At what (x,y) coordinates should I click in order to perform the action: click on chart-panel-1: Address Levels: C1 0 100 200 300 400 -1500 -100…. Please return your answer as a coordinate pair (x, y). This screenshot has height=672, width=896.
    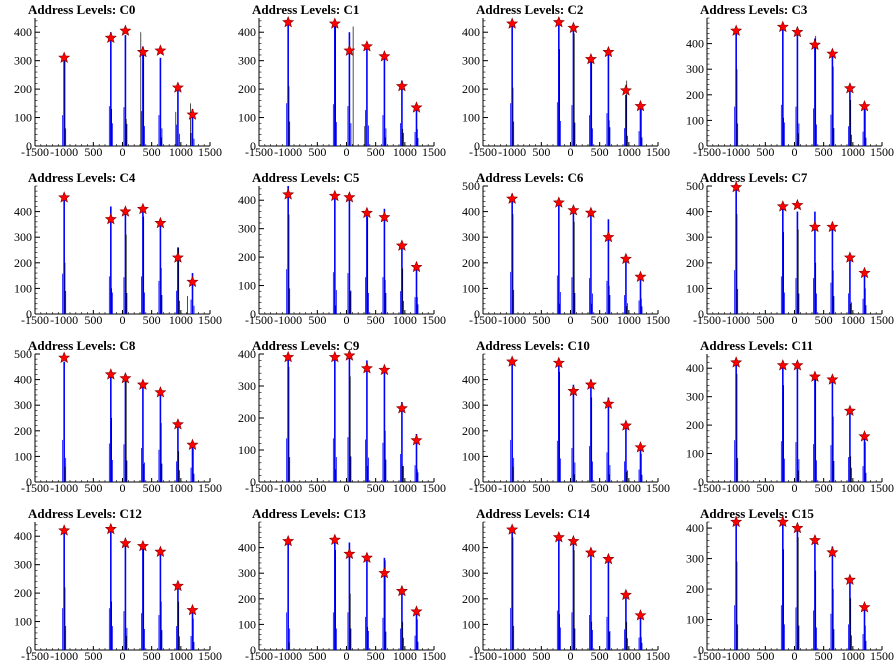
    Looking at the image, I should click on (336, 84).